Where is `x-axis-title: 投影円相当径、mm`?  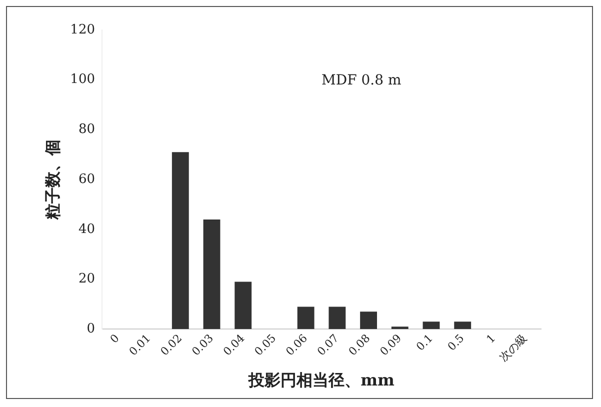 x-axis-title: 投影円相当径、mm is located at coordinates (321, 380).